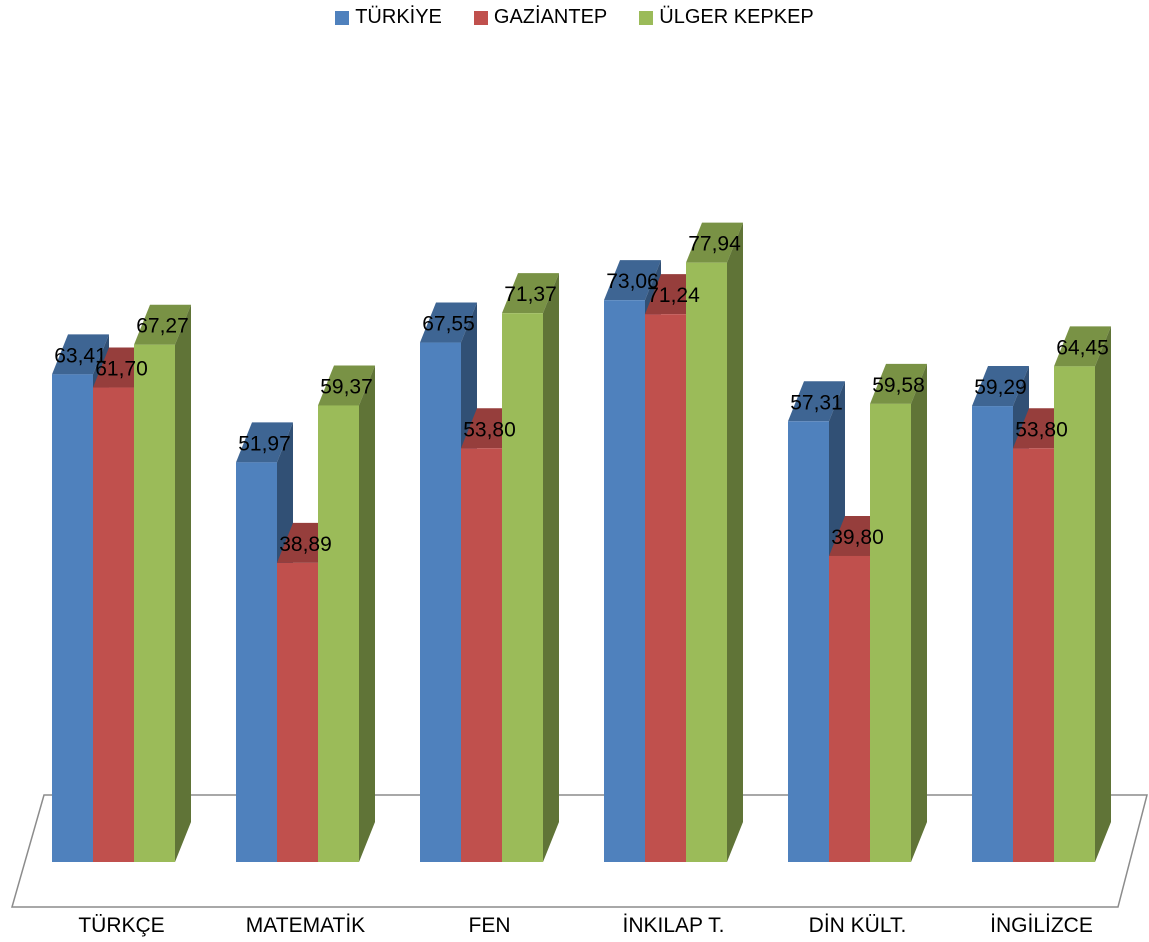 The width and height of the screenshot is (1149, 942). What do you see at coordinates (673, 295) in the screenshot?
I see `data-label-3-1: 71,24` at bounding box center [673, 295].